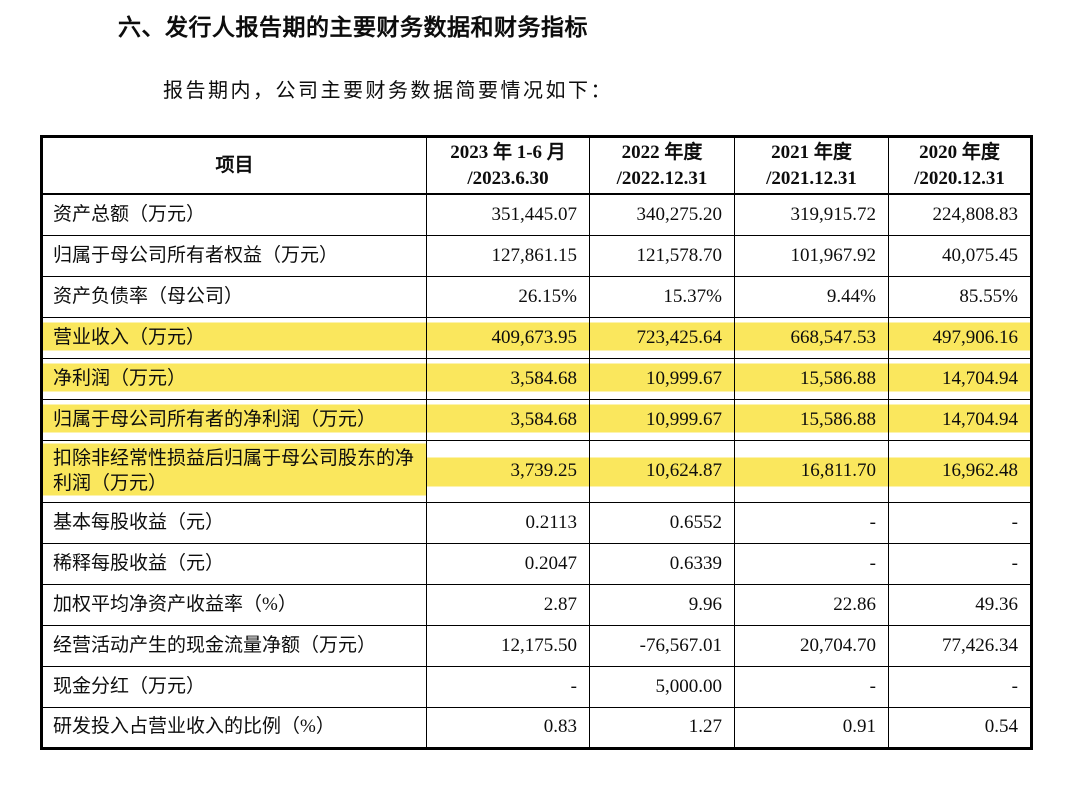  I want to click on row-label-cell: 扣除非经常性损益后归属于母公司股东的净利润（万元）, so click(234, 471).